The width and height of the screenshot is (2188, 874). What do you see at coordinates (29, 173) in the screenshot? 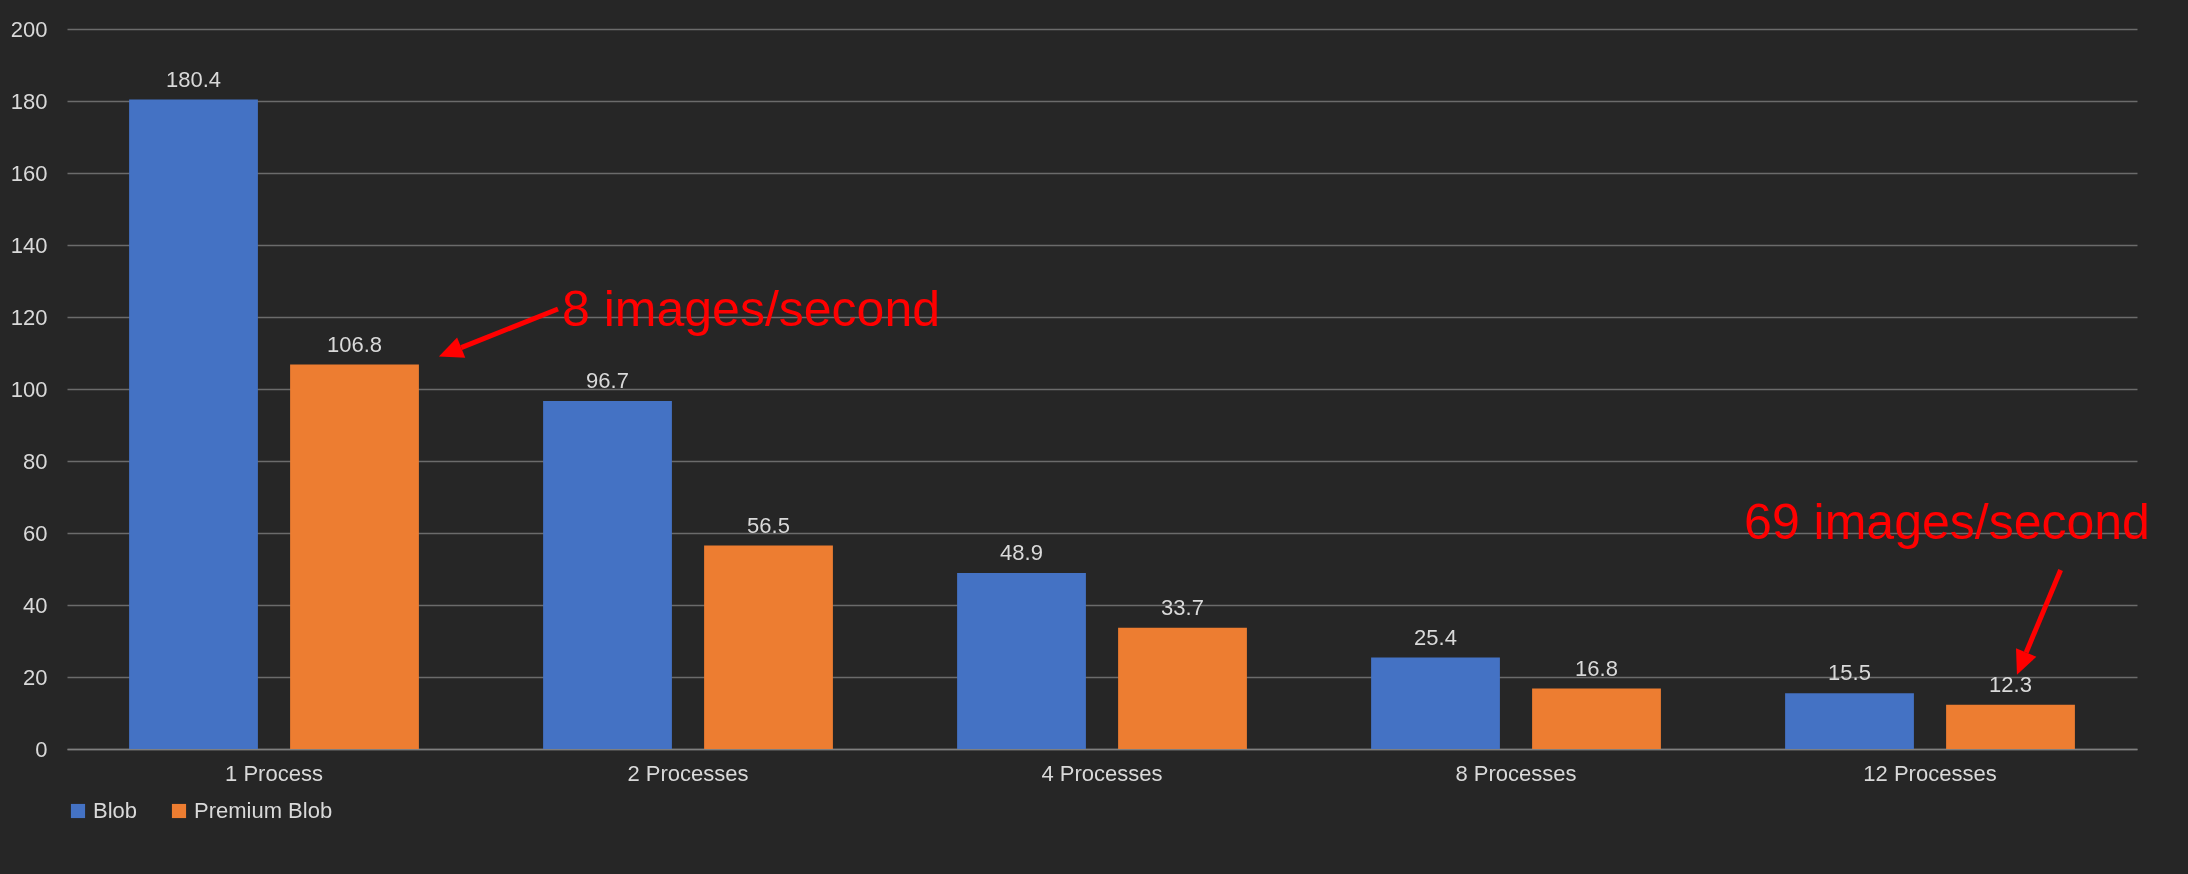
I see `y-tick-label: 160` at bounding box center [29, 173].